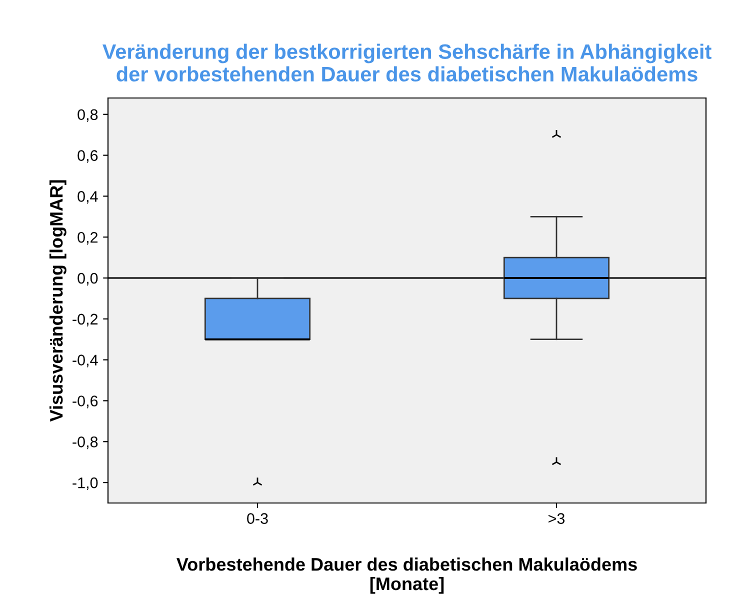 This screenshot has height=605, width=729. Describe the element at coordinates (85, 443) in the screenshot. I see `y-tick-label: -0,8` at that location.